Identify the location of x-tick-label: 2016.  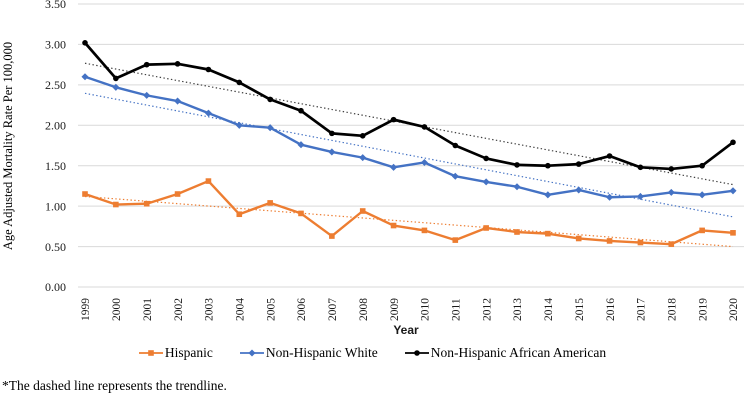
(611, 309).